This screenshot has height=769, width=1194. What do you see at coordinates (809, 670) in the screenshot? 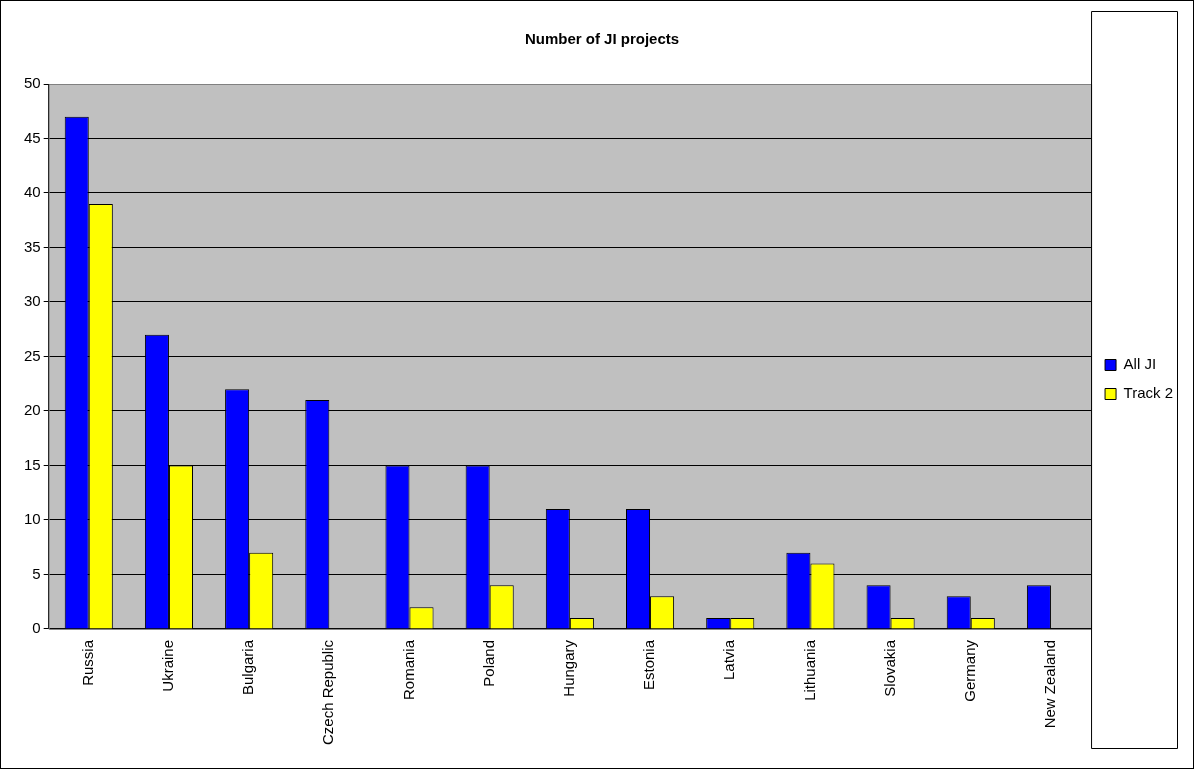
I see `x-tick-label: Lithuania` at bounding box center [809, 670].